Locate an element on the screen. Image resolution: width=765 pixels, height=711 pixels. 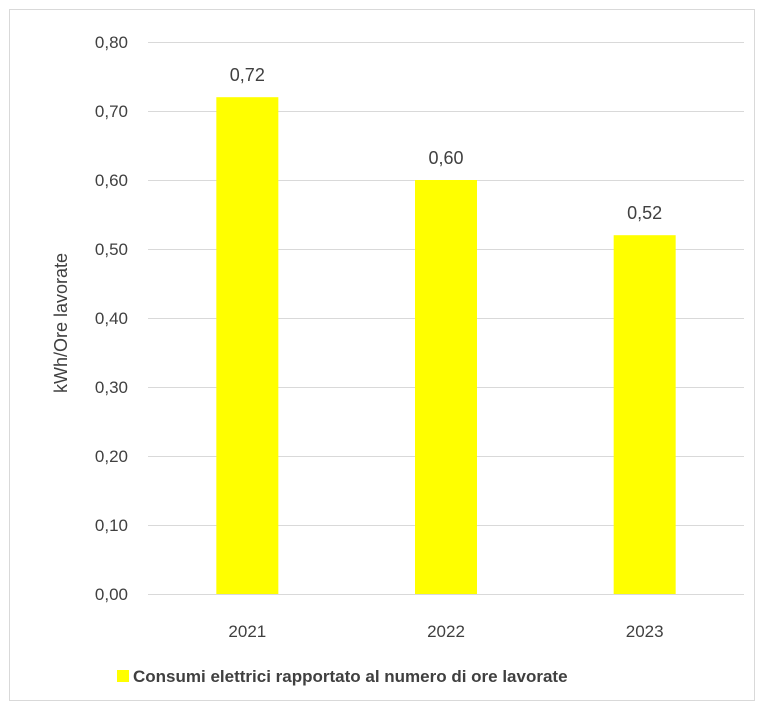
legend-swatch is located at coordinates (123, 676).